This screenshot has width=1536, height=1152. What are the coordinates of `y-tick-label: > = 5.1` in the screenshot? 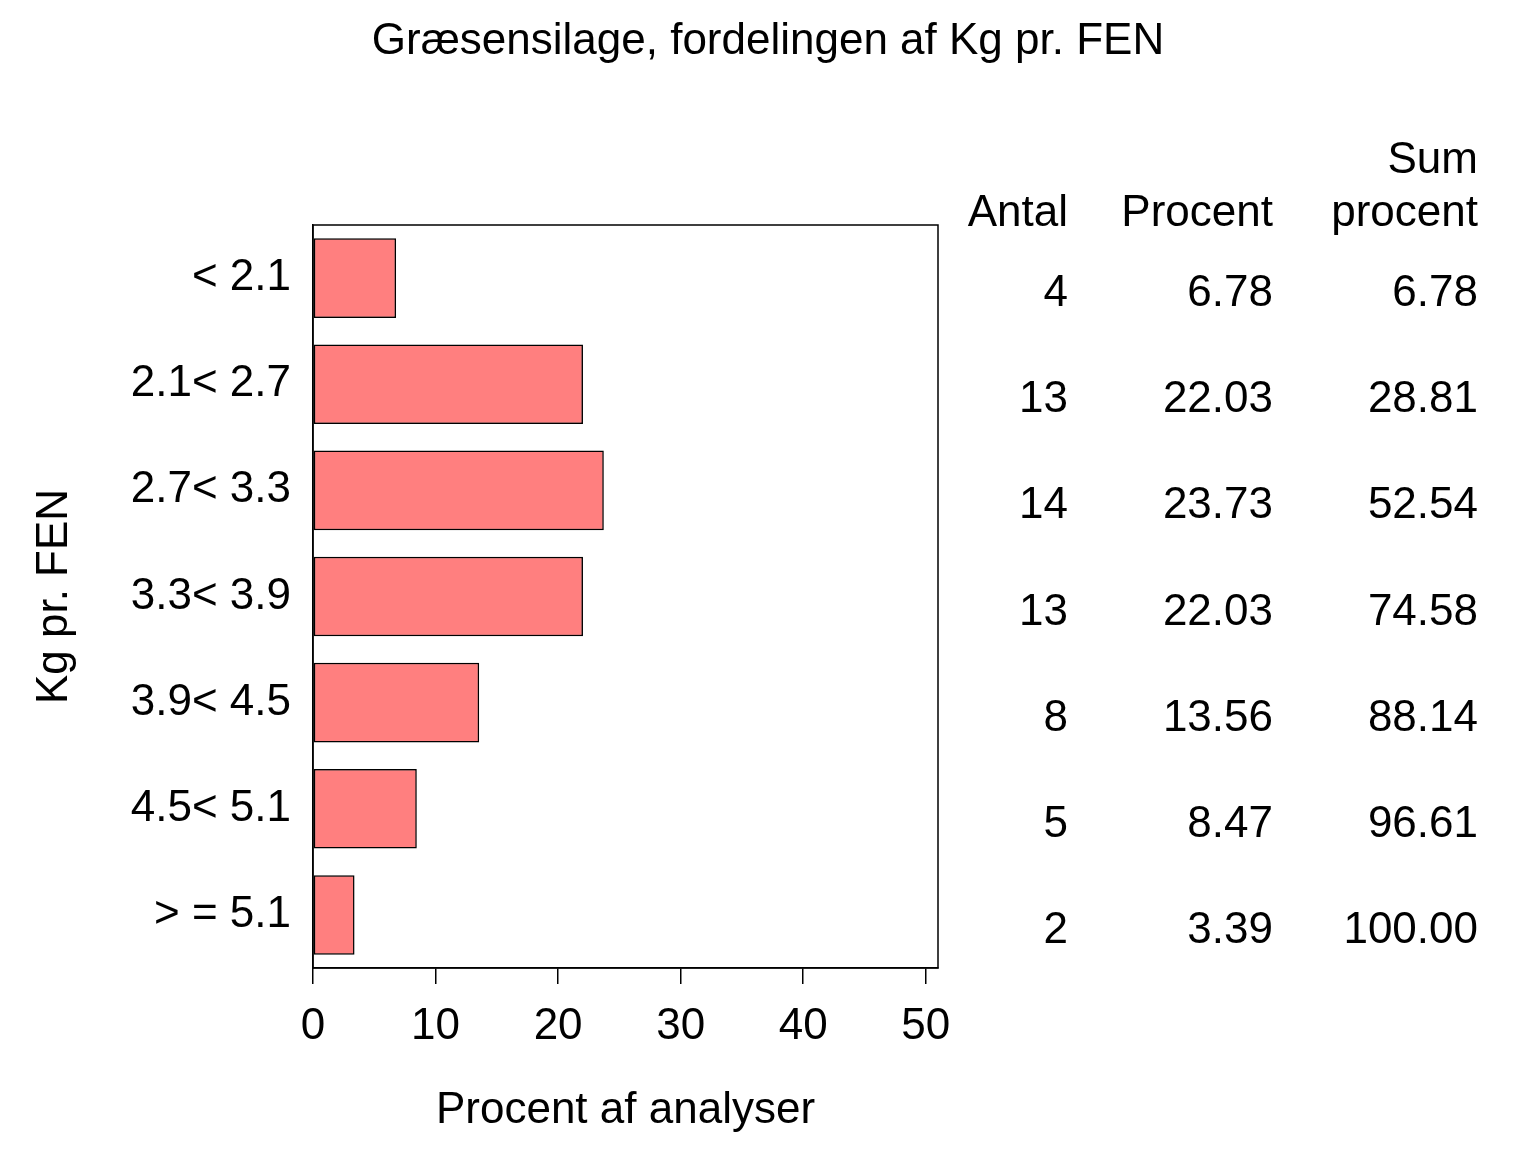 It's located at (222, 912).